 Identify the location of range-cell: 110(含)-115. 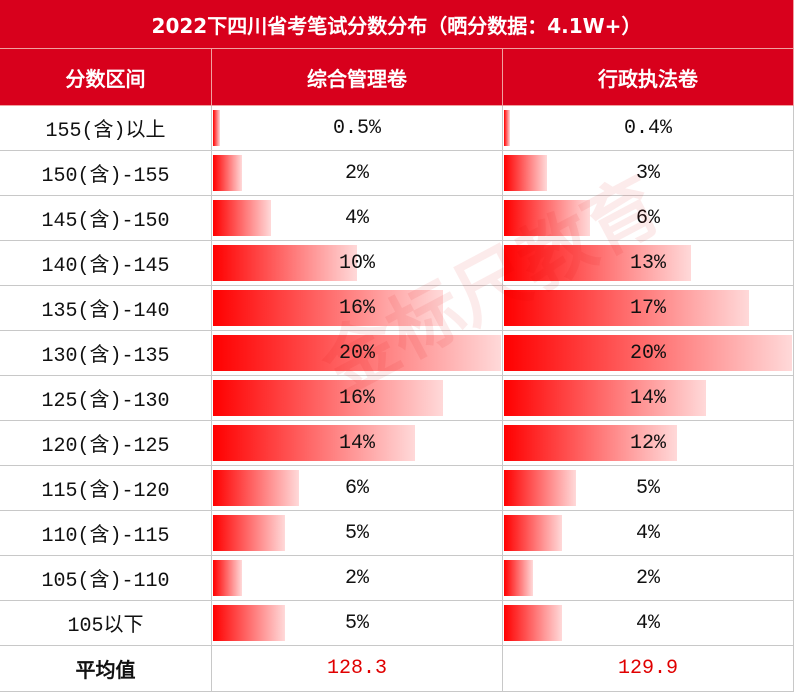
(106, 533).